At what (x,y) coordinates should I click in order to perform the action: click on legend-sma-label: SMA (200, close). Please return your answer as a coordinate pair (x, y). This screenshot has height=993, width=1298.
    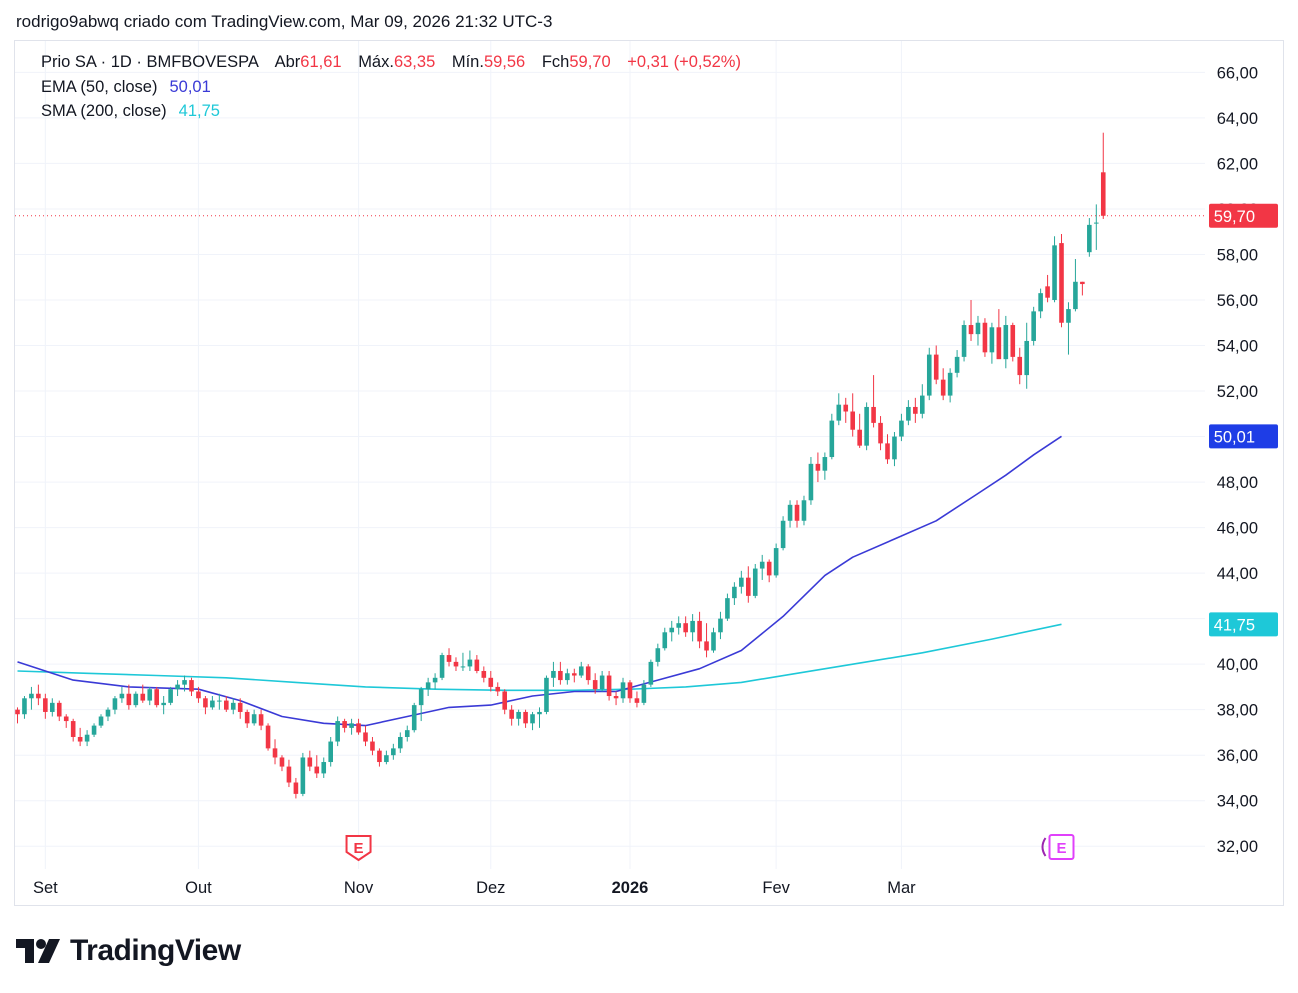
    Looking at the image, I should click on (104, 111).